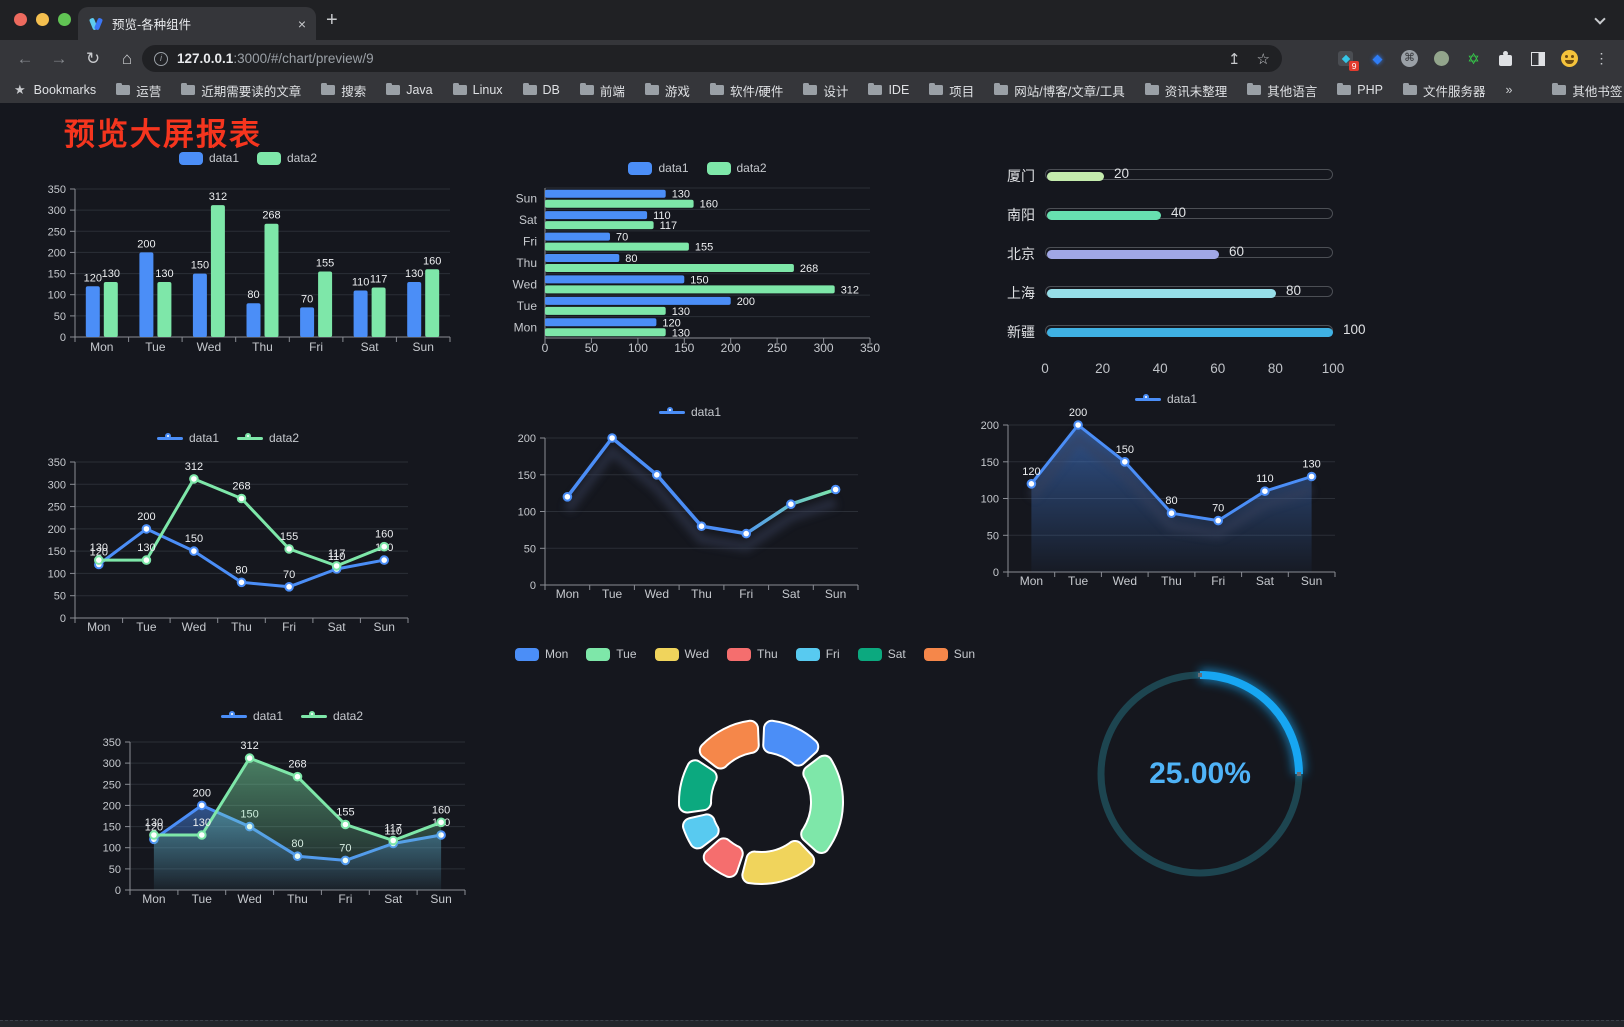 The width and height of the screenshot is (1624, 1027). Describe the element at coordinates (20, 19) in the screenshot. I see `close-window-button` at that location.